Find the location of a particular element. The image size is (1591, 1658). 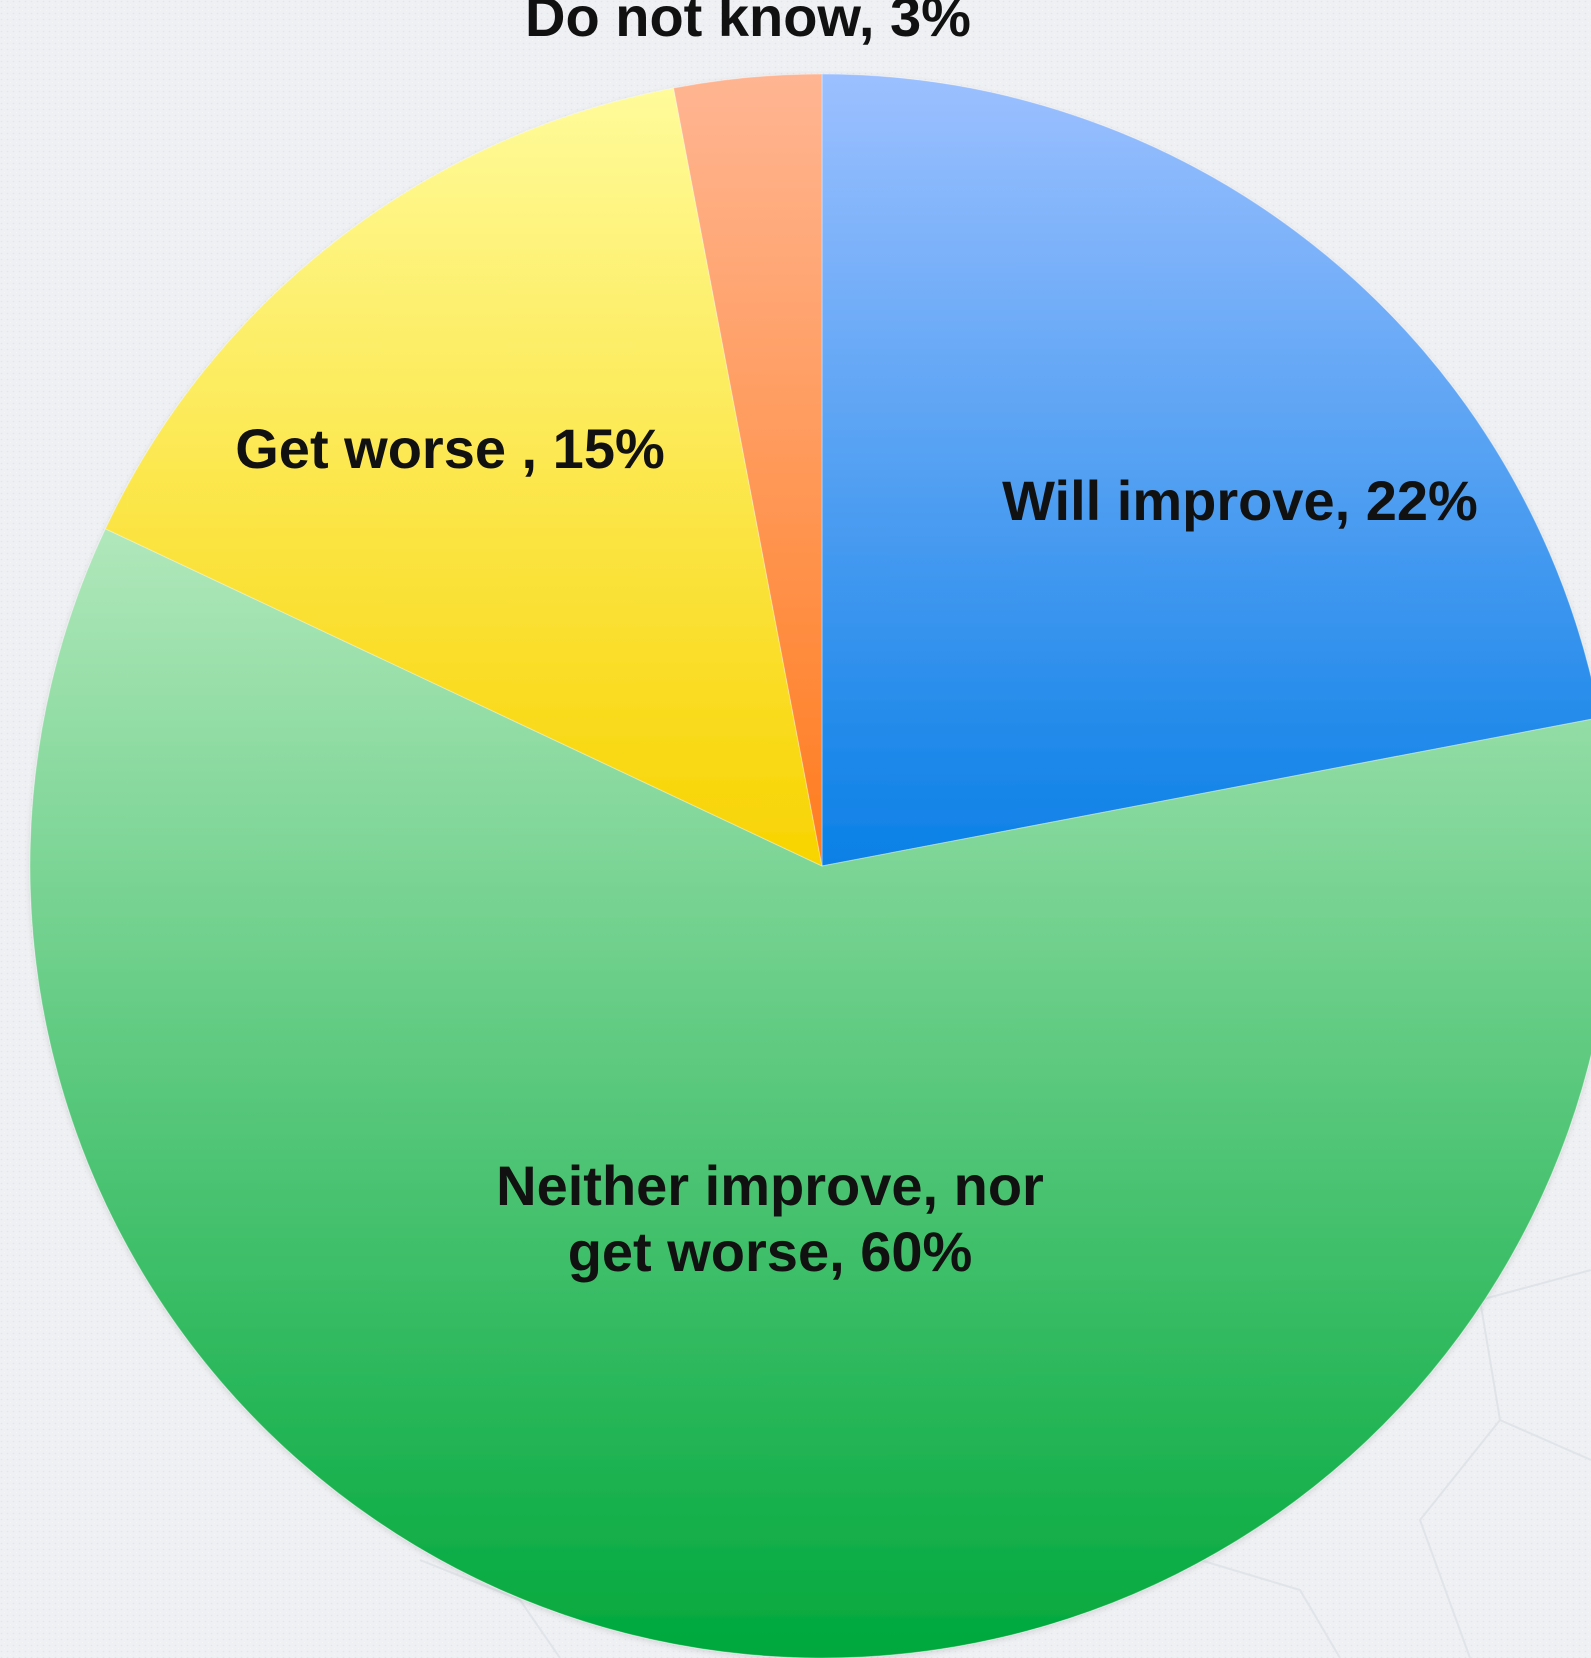

data-label-do-not-know: Do not know, 3% is located at coordinates (748, 24).